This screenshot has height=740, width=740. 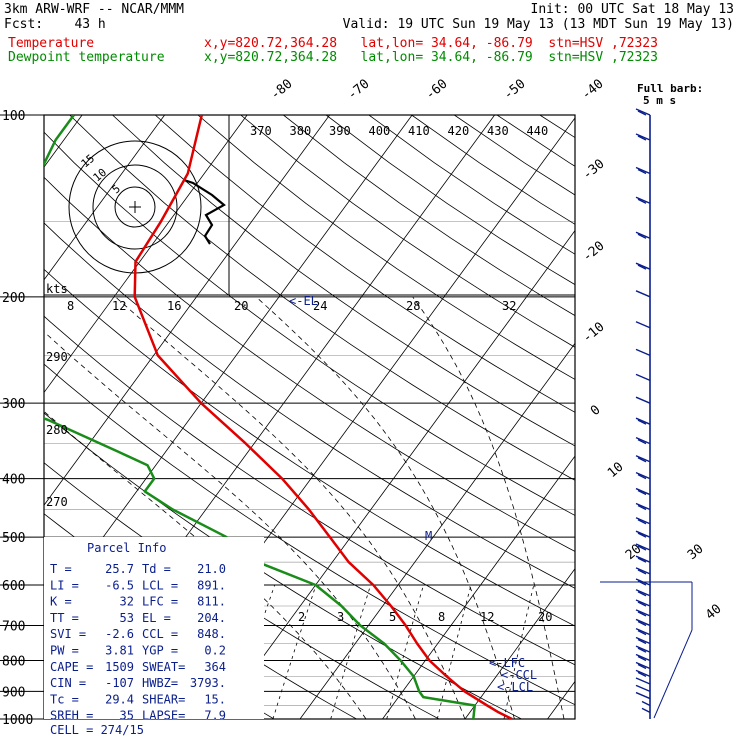 What do you see at coordinates (208, 683) in the screenshot?
I see `parcel-value: 3793.` at bounding box center [208, 683].